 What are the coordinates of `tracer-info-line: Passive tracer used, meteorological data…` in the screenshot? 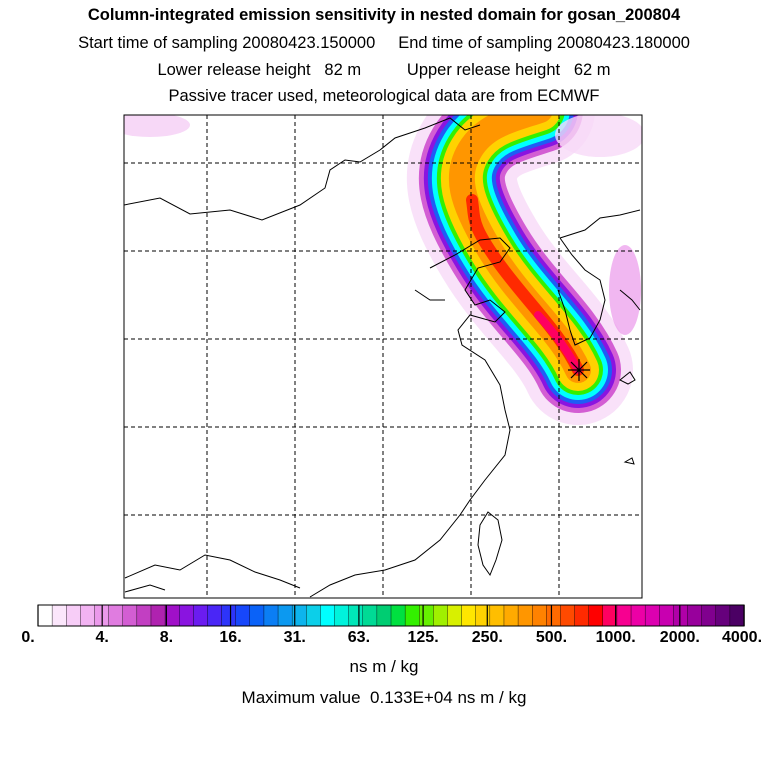 It's located at (384, 96).